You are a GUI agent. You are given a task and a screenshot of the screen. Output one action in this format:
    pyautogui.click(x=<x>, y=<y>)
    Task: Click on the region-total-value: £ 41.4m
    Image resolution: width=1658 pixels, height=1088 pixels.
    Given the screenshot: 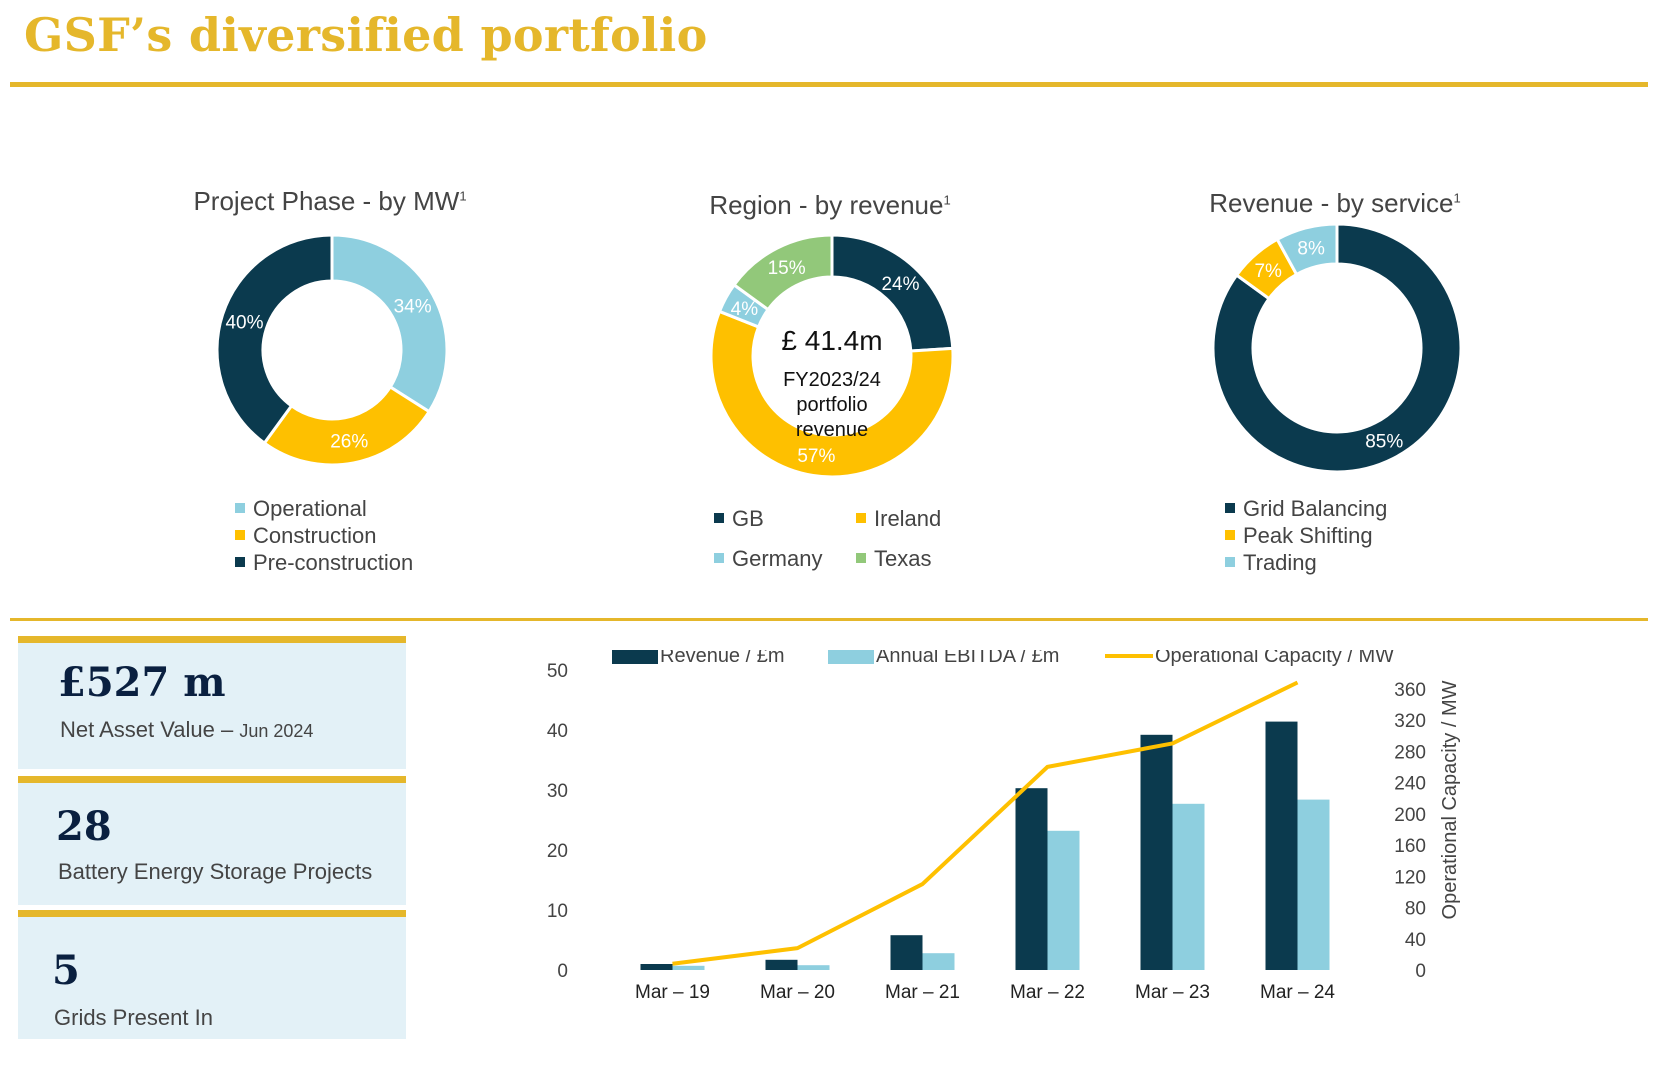 What is the action you would take?
    pyautogui.click(x=831, y=340)
    